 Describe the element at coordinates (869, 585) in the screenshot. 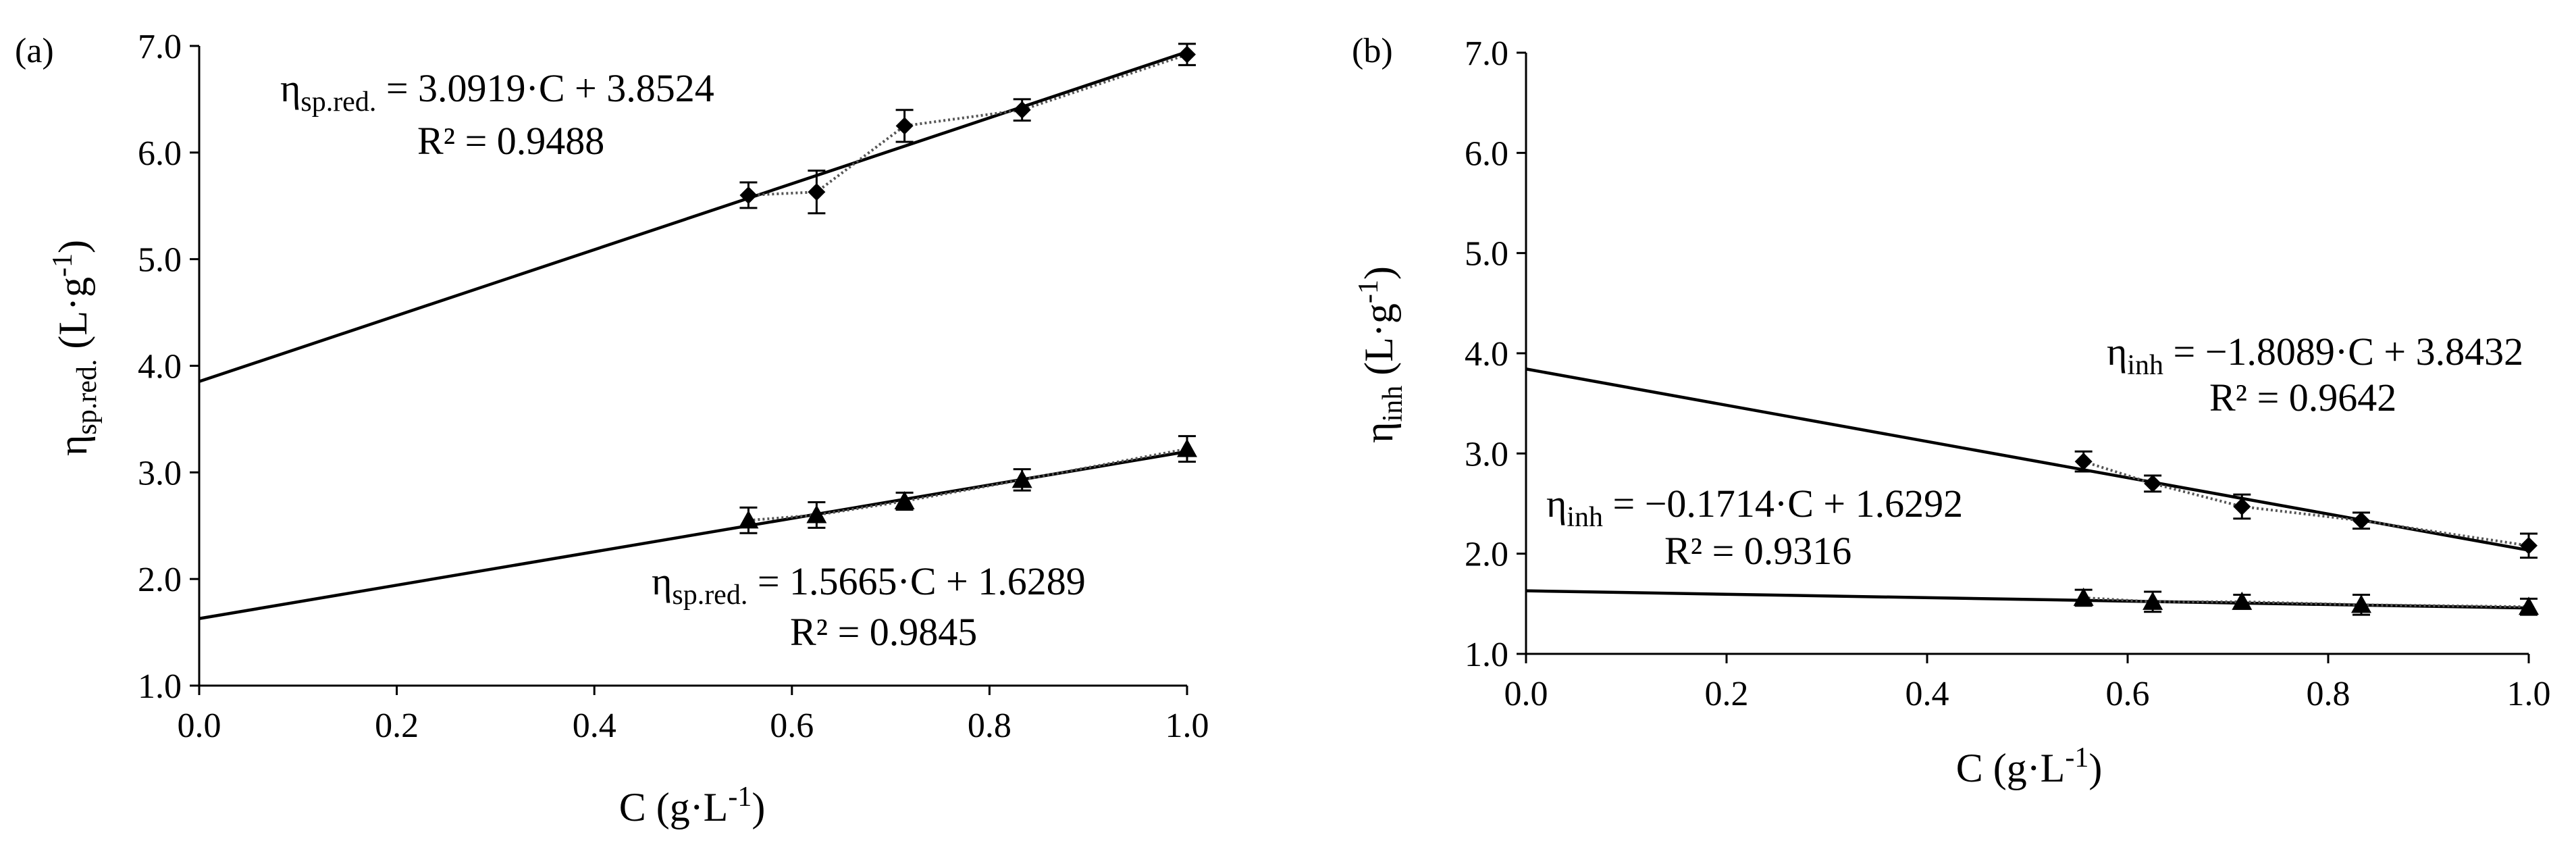

I see `panel-a-equation-triangle: ηsp.red. = 1.5665·C + 1.6289` at that location.